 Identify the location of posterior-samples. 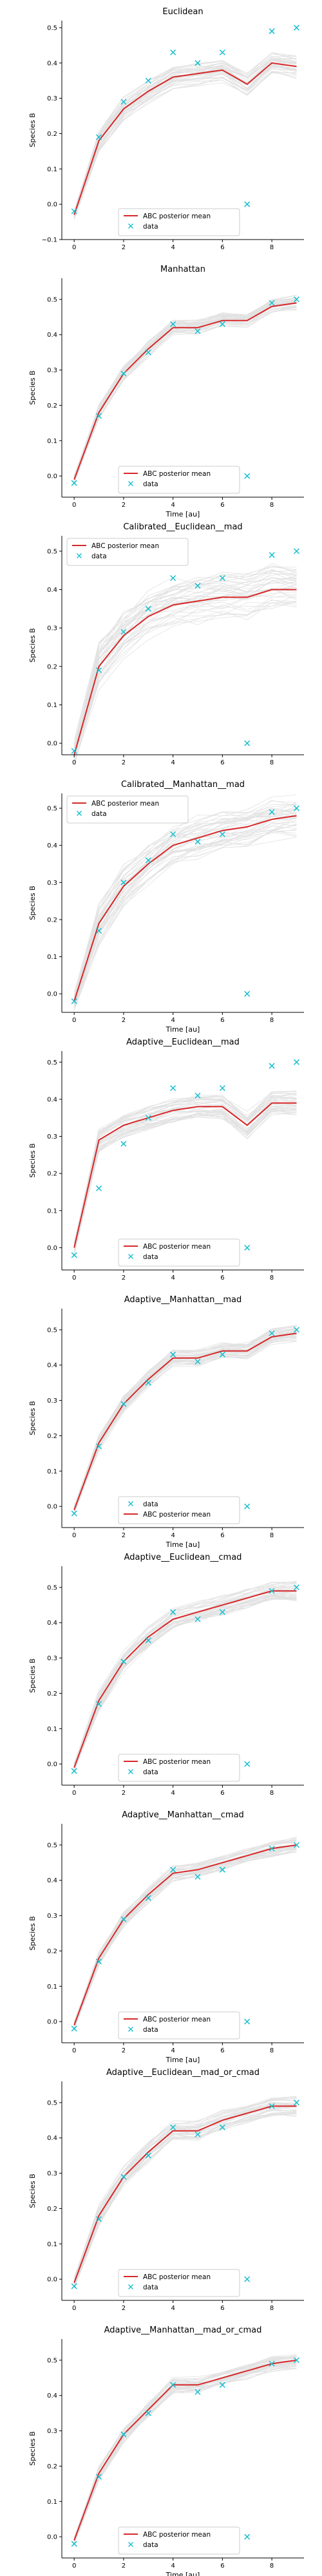
(185, 2192).